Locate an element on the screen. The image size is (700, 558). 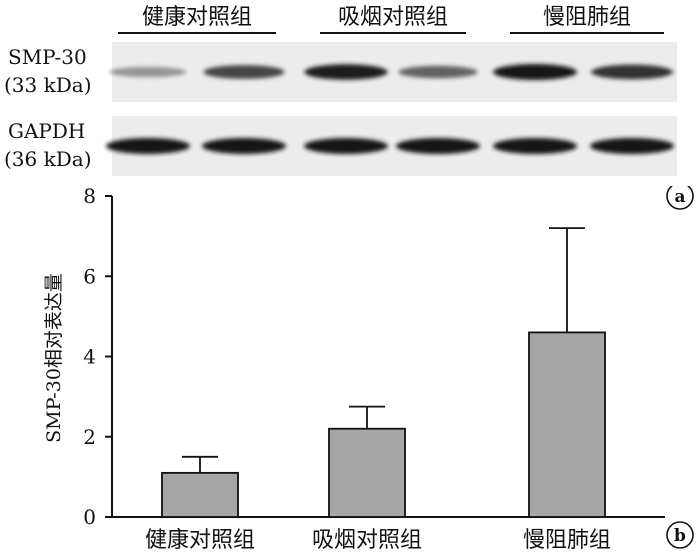
panel-a-text: a is located at coordinates (679, 197).